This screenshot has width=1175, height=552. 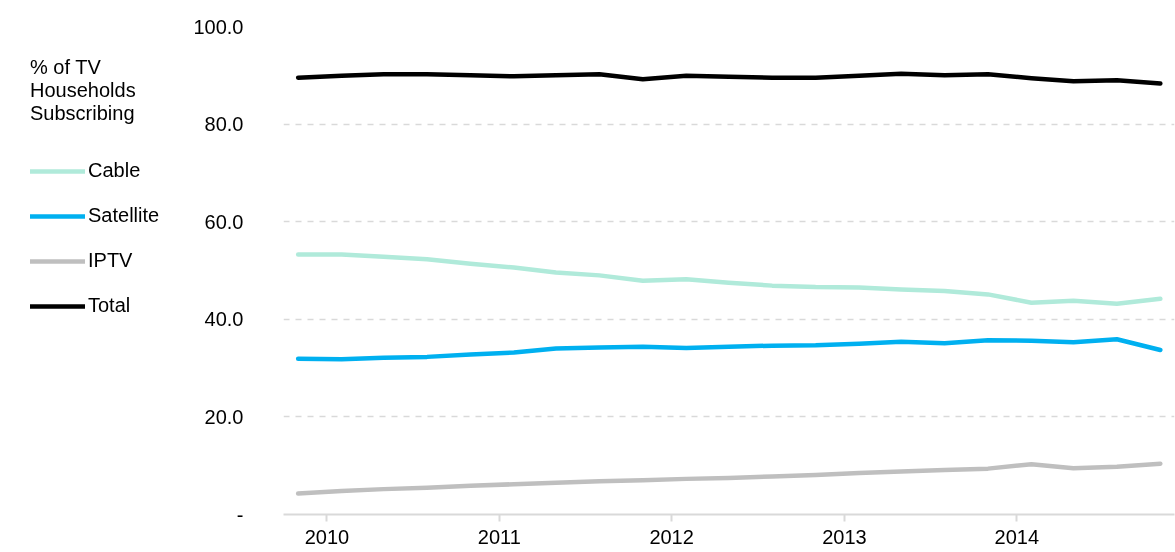 What do you see at coordinates (83, 90) in the screenshot?
I see `text: % of TV Households Subscribing` at bounding box center [83, 90].